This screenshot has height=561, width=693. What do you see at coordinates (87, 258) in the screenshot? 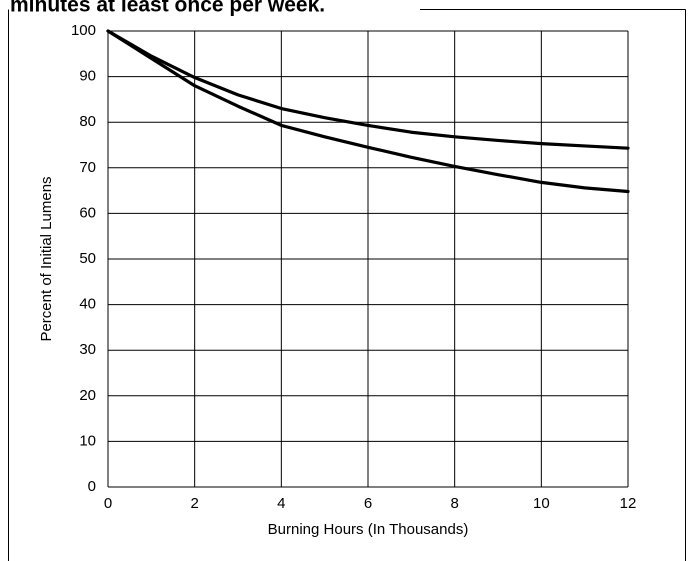
I see `y-tick-label: 50` at bounding box center [87, 258].